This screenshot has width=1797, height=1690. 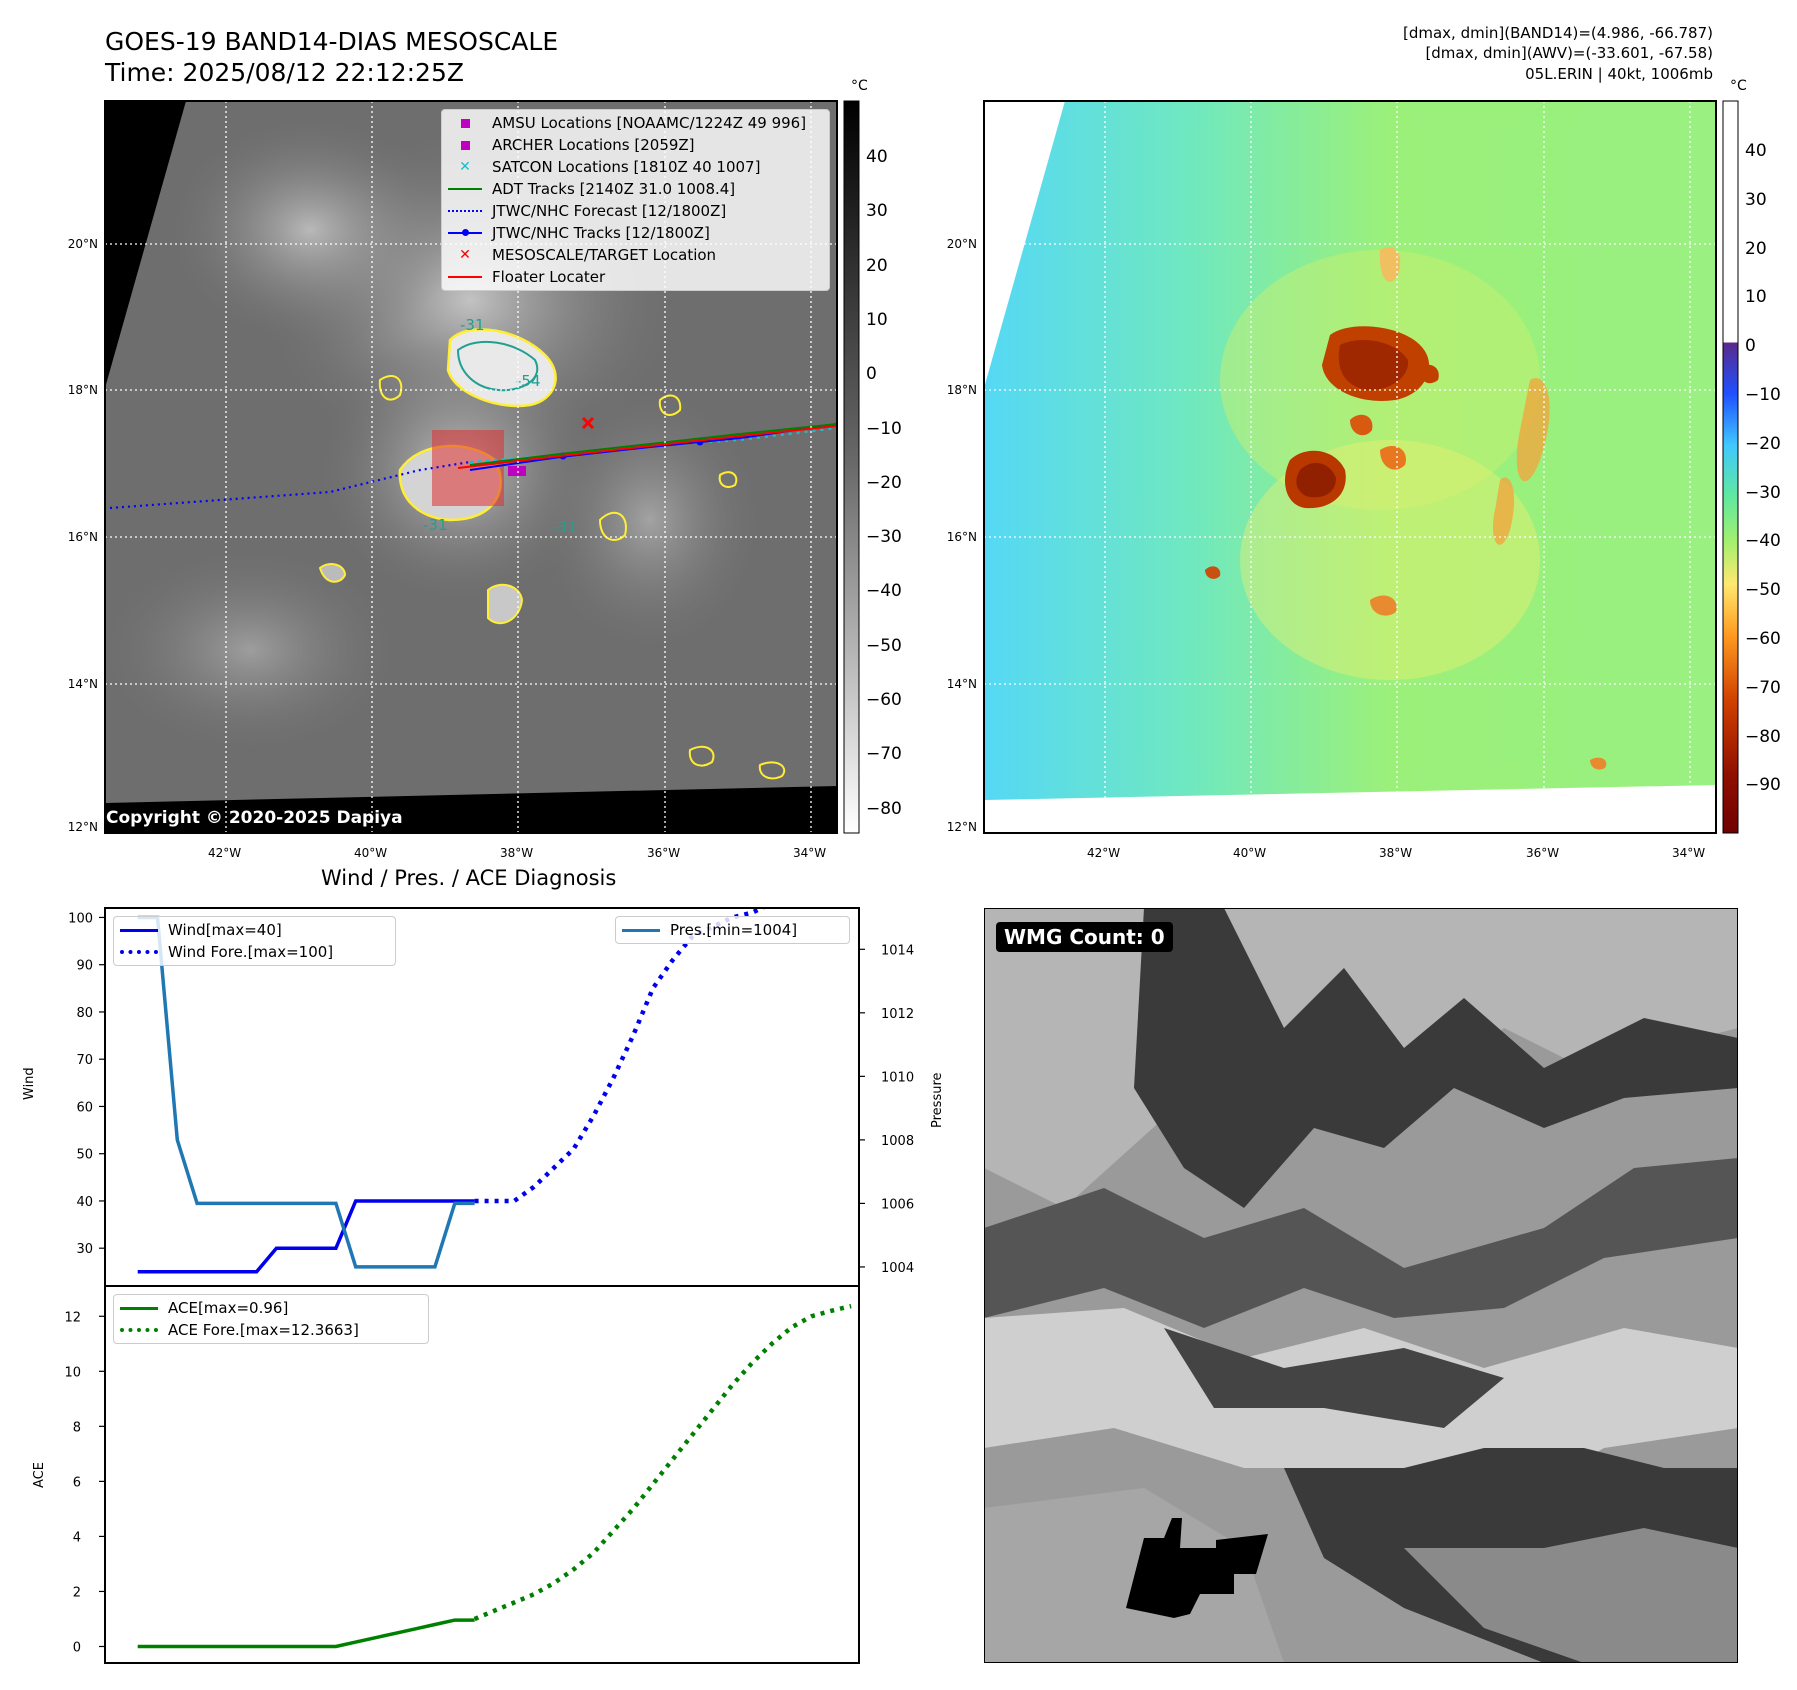 What do you see at coordinates (72, 1372) in the screenshot?
I see `ace-tick-label: 10` at bounding box center [72, 1372].